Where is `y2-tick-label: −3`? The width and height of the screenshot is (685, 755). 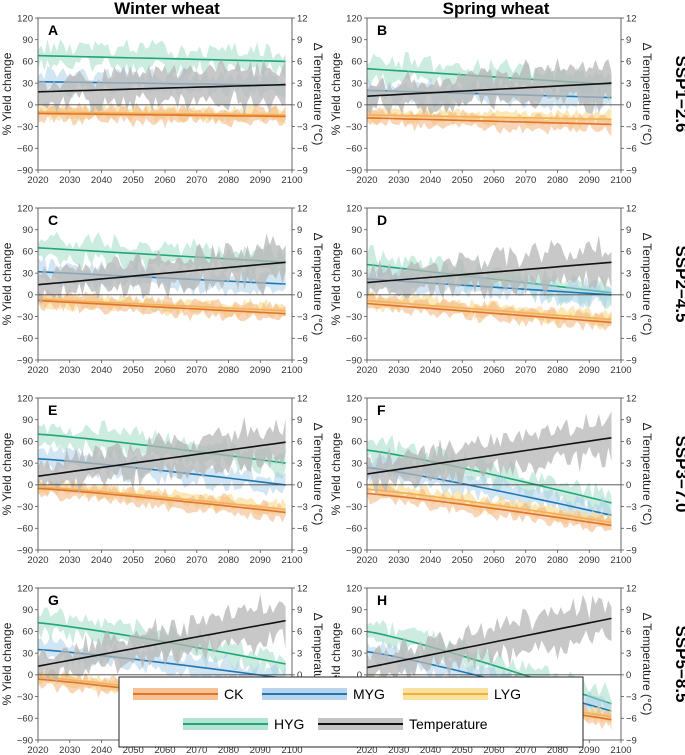 y2-tick-label: −3 is located at coordinates (631, 127).